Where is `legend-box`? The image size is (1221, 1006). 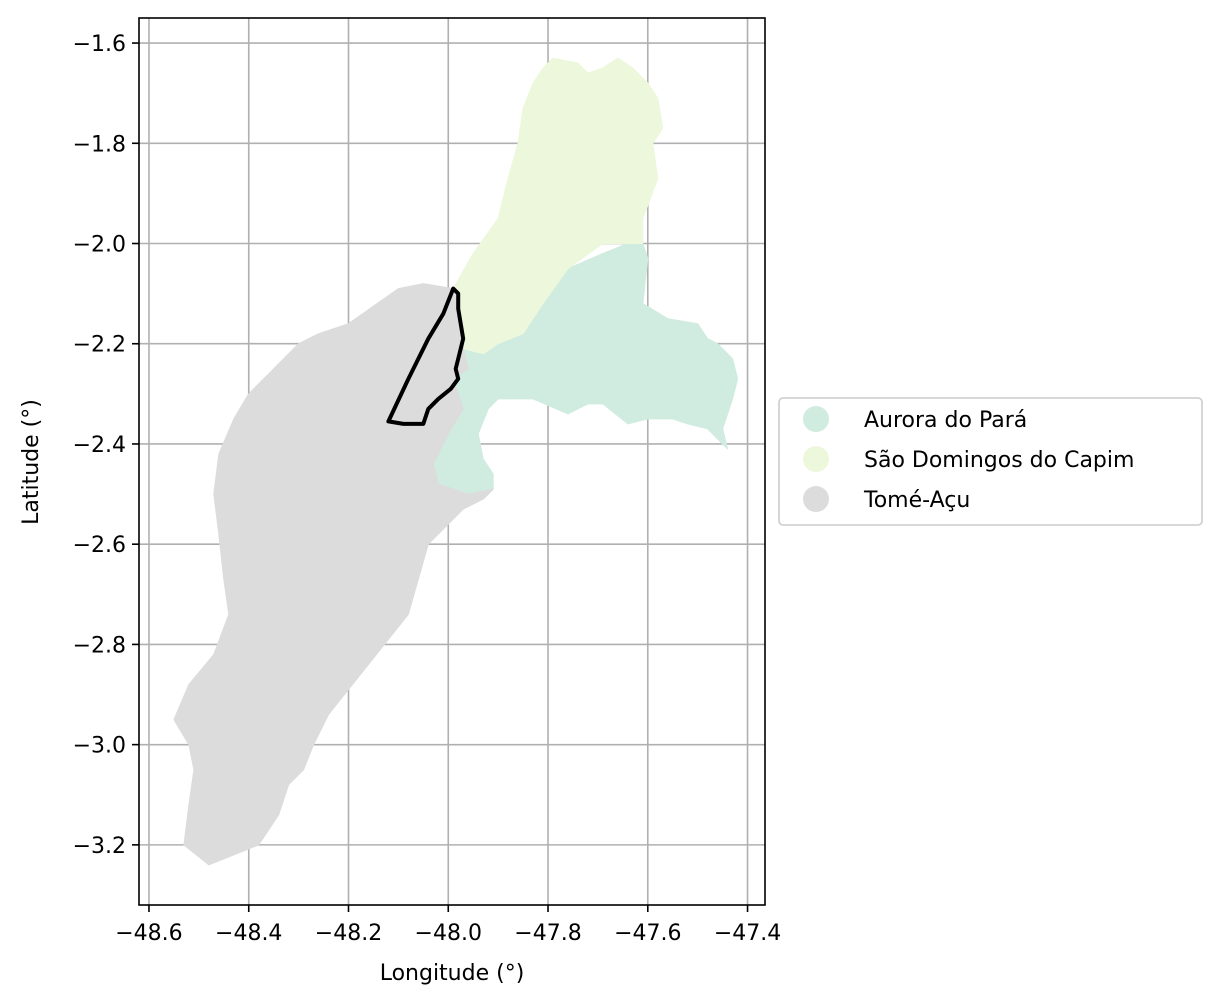
legend-box is located at coordinates (990, 461).